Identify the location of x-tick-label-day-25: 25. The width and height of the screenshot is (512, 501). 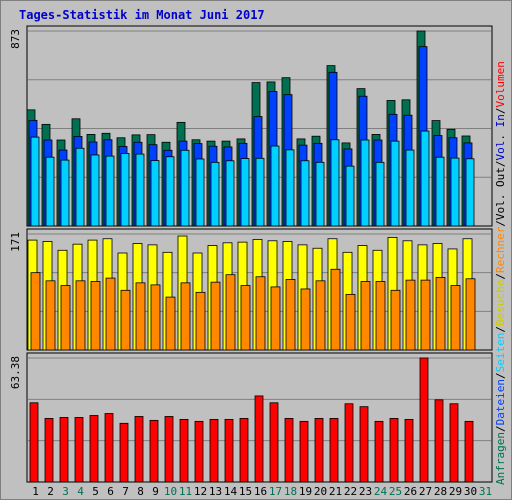
(395, 491).